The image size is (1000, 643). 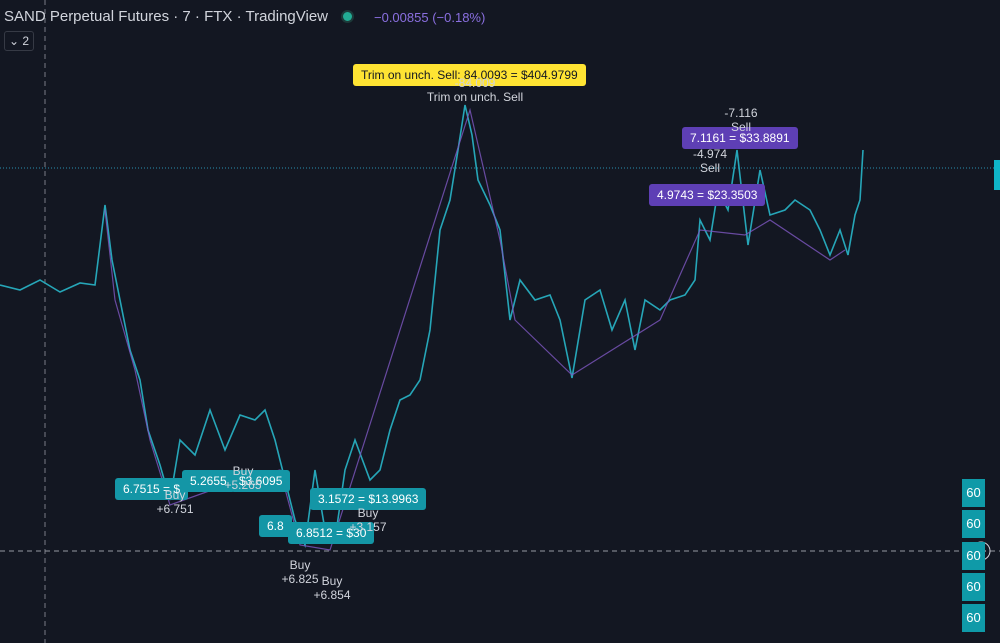 I want to click on trade-label: Trim on unch. Sell: 84.0093 = $404.9799, so click(x=469, y=75).